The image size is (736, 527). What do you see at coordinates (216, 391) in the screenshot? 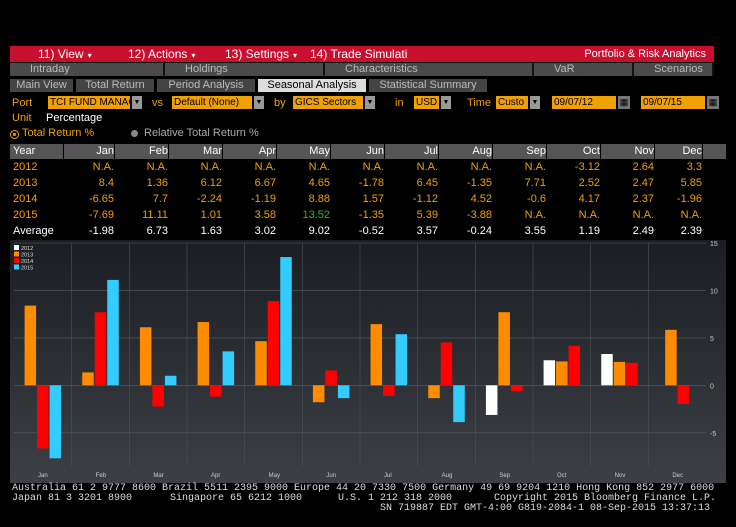
I see `bar-2014-apr` at bounding box center [216, 391].